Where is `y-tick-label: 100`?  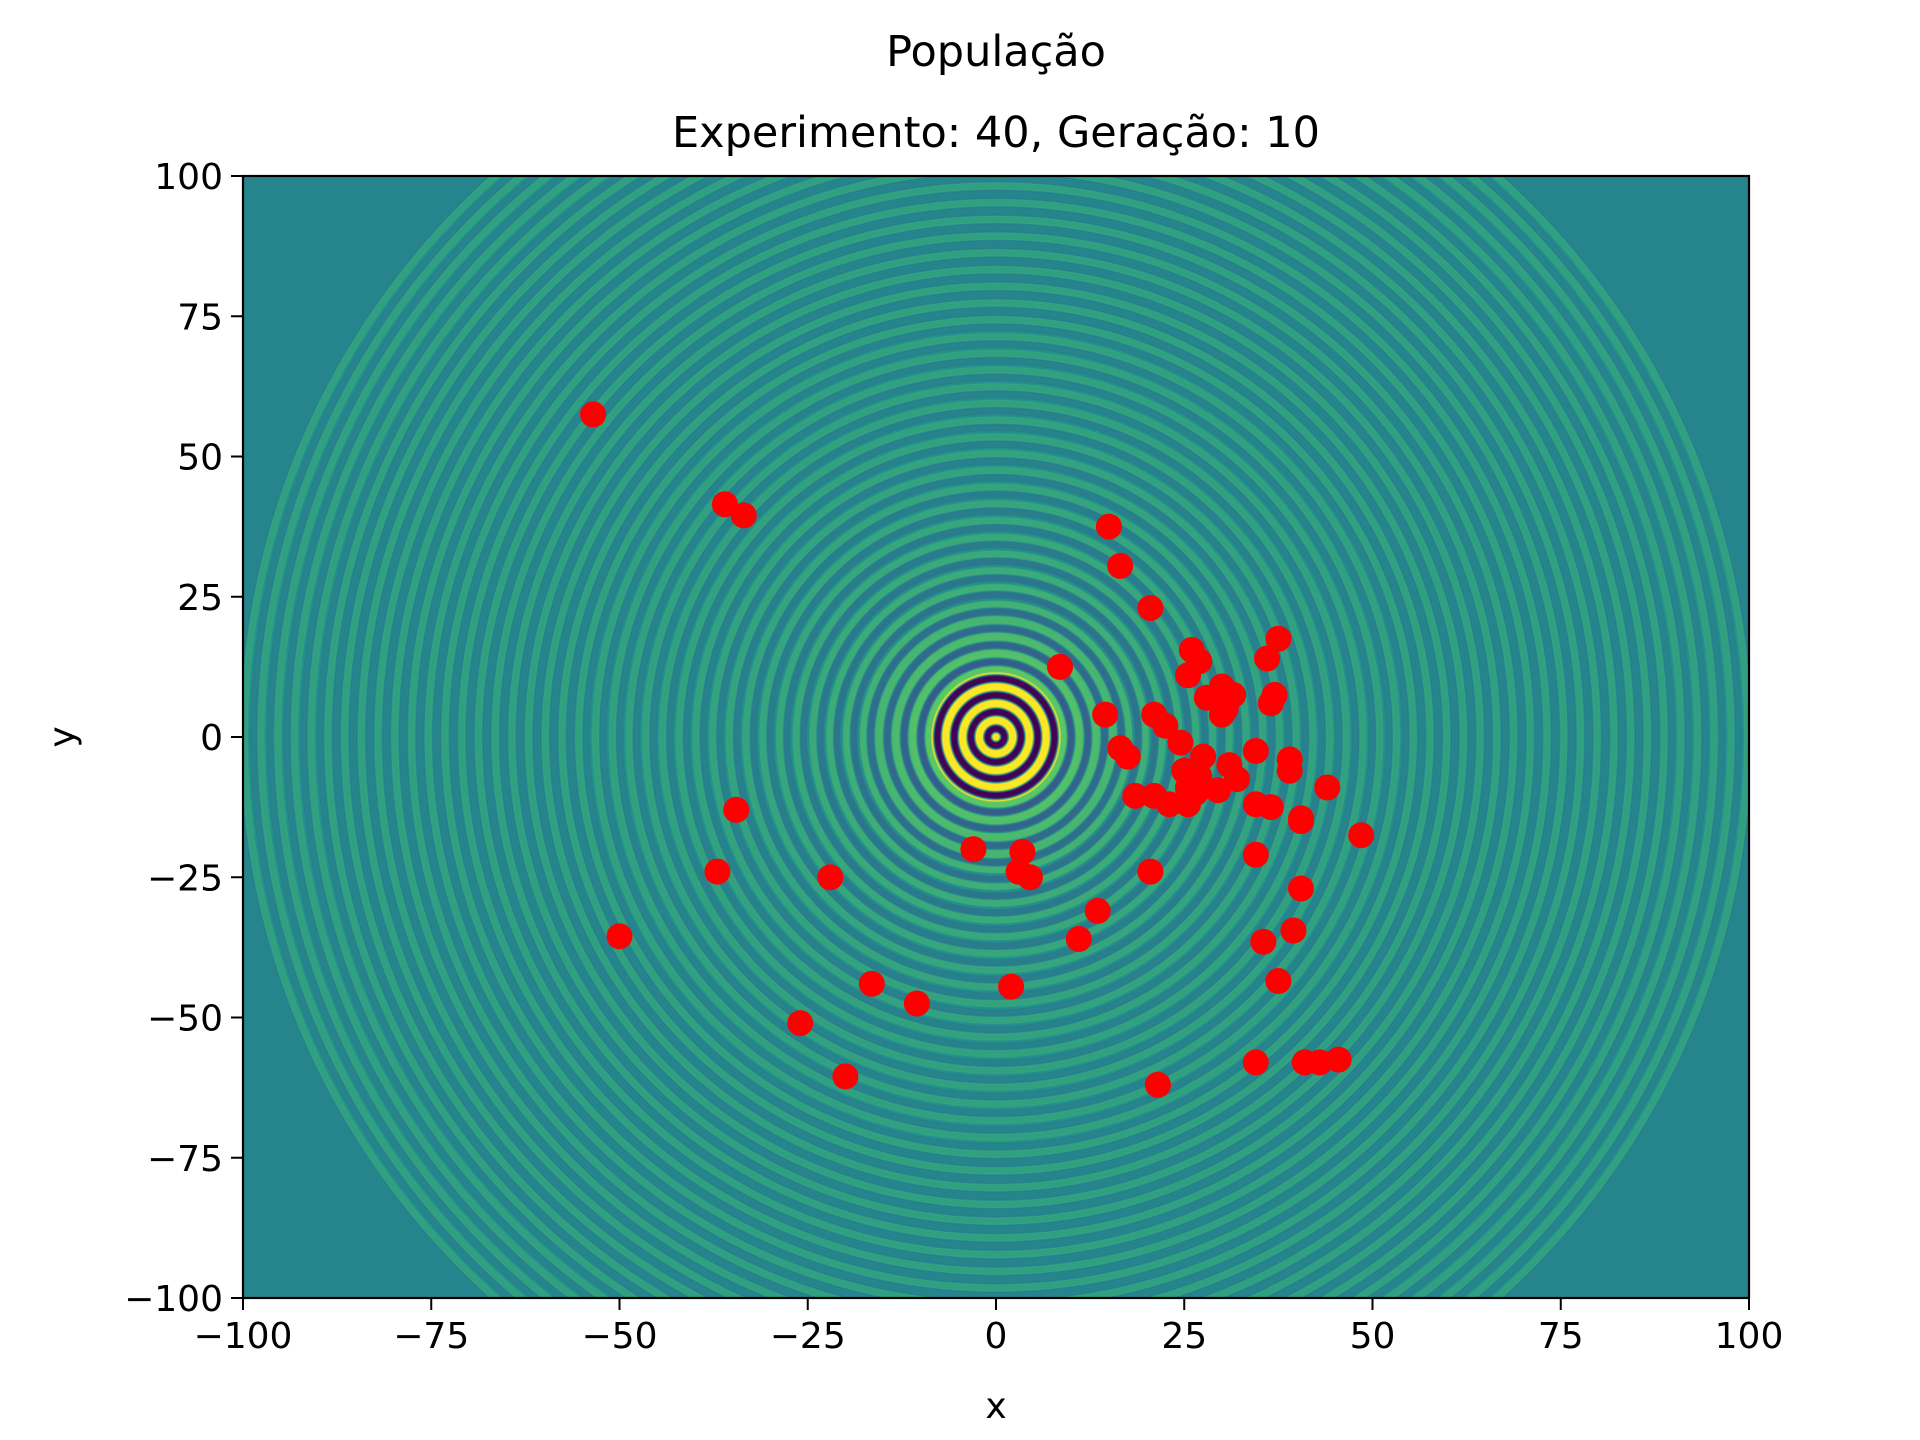
y-tick-label: 100 is located at coordinates (188, 177).